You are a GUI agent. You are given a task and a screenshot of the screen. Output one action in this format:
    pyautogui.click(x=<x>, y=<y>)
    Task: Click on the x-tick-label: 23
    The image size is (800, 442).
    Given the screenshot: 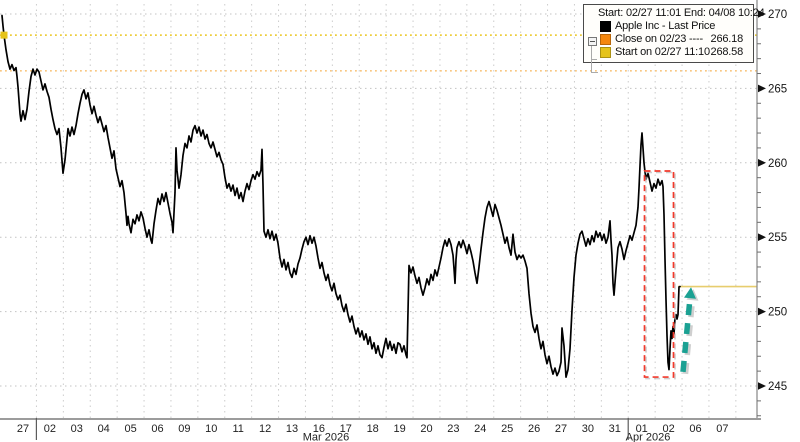 What is the action you would take?
    pyautogui.click(x=453, y=429)
    